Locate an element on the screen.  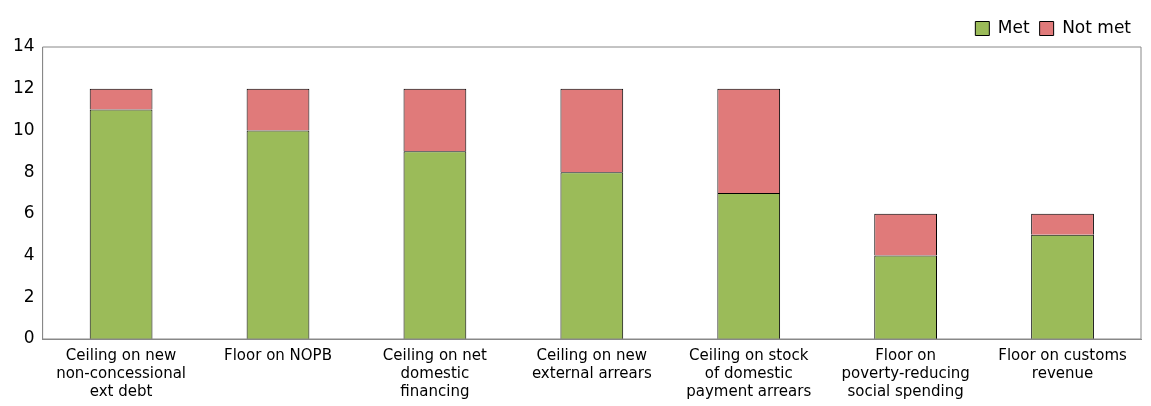
x-tick-label: Ceiling on new non-concessional ext debt is located at coordinates (121, 372).